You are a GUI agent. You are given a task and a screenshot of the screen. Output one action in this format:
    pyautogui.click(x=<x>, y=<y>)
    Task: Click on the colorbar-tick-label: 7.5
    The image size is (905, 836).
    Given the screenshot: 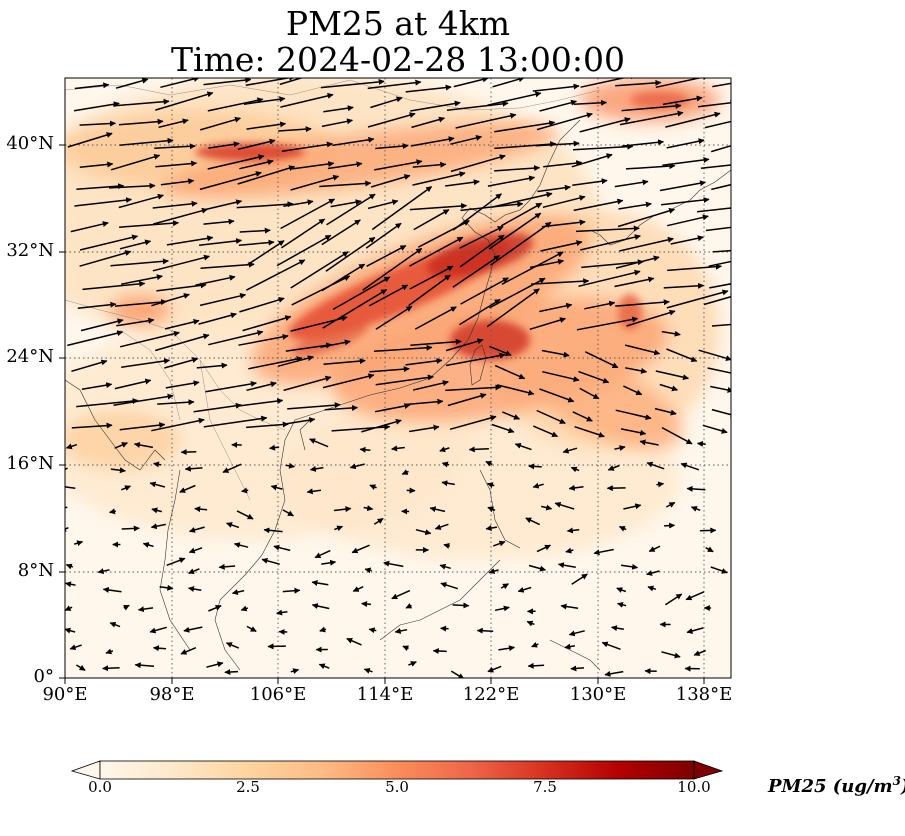 What is the action you would take?
    pyautogui.click(x=545, y=787)
    